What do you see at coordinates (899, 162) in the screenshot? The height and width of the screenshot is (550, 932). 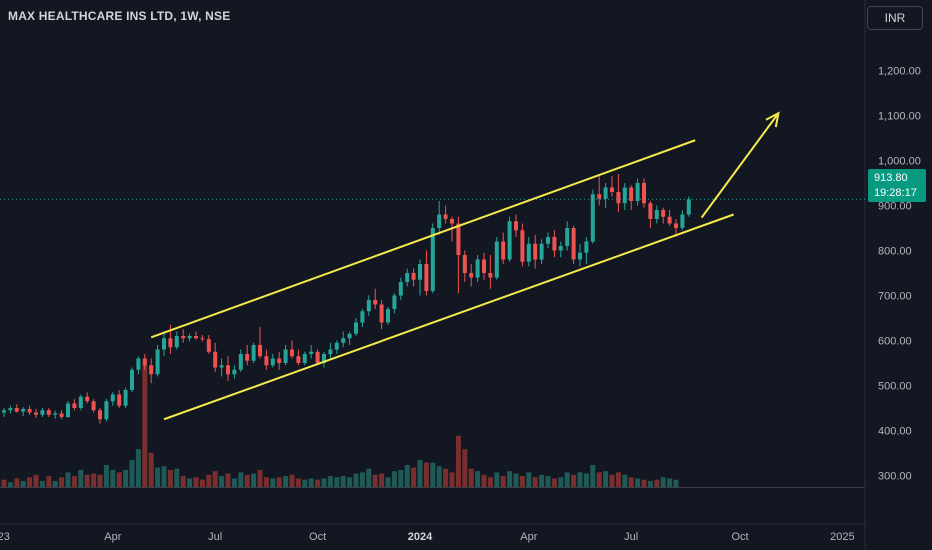 I see `y-tick-label: 1,000.00` at bounding box center [899, 162].